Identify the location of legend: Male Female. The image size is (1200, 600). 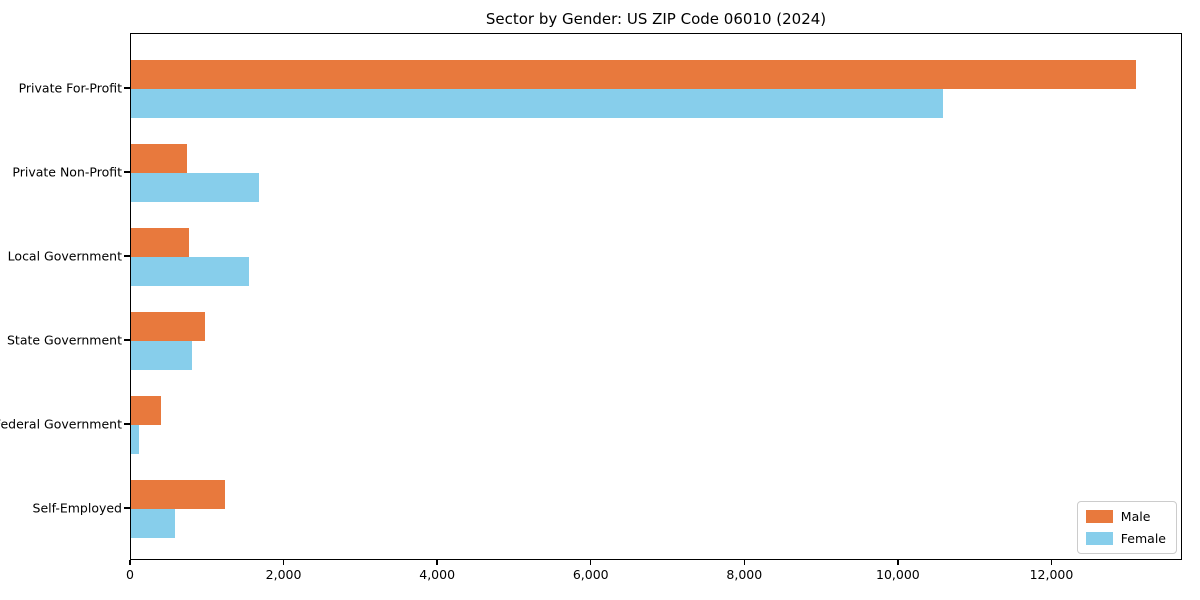
(1126, 527).